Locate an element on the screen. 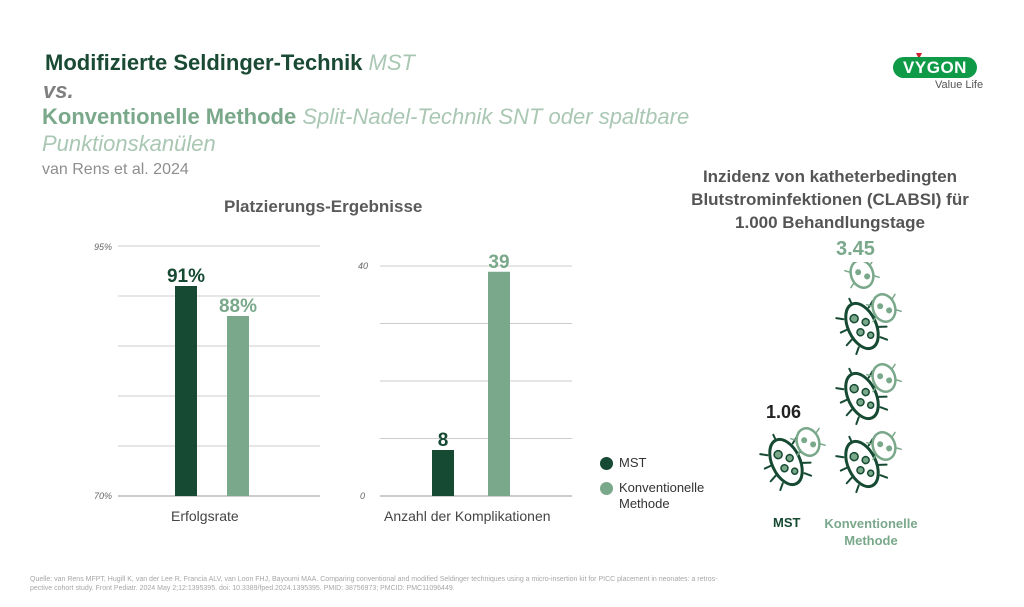 Image resolution: width=1024 pixels, height=607 pixels. logo-tagline: Value Life is located at coordinates (959, 85).